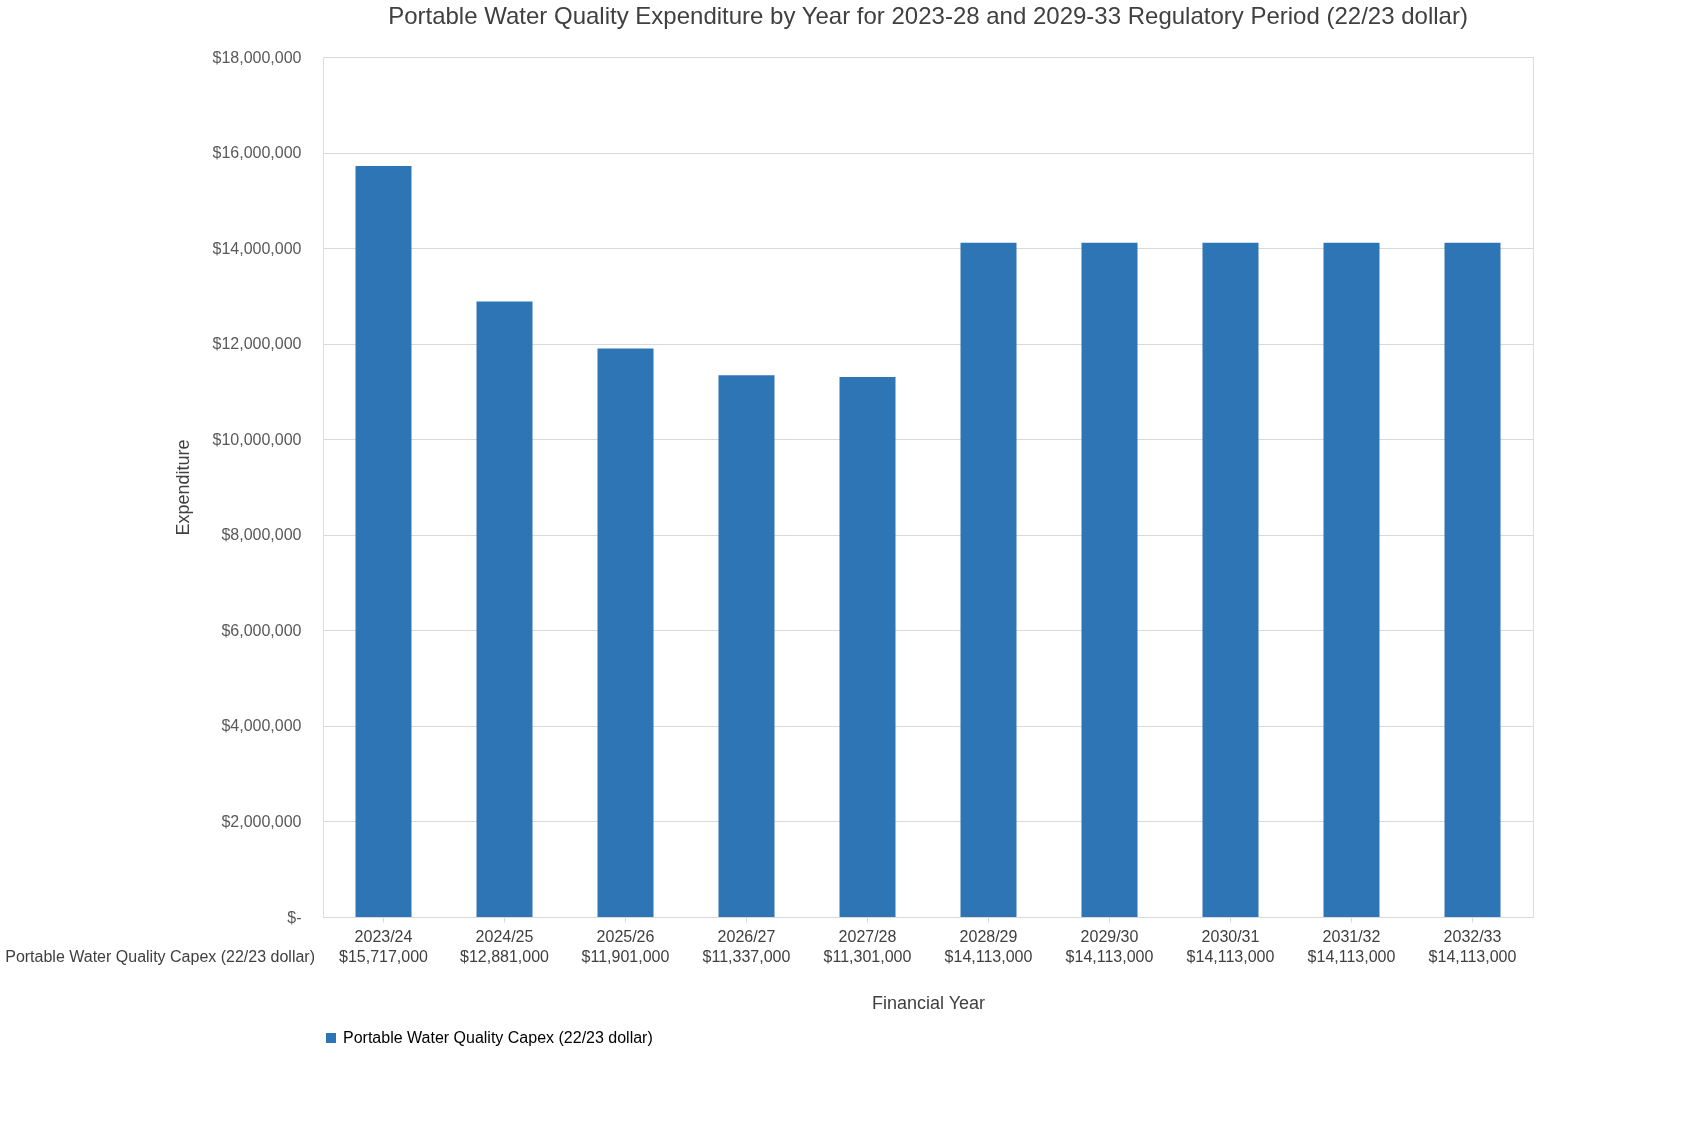 This screenshot has width=1692, height=1145. Describe the element at coordinates (384, 956) in the screenshot. I see `data-label: $15,717,000` at that location.